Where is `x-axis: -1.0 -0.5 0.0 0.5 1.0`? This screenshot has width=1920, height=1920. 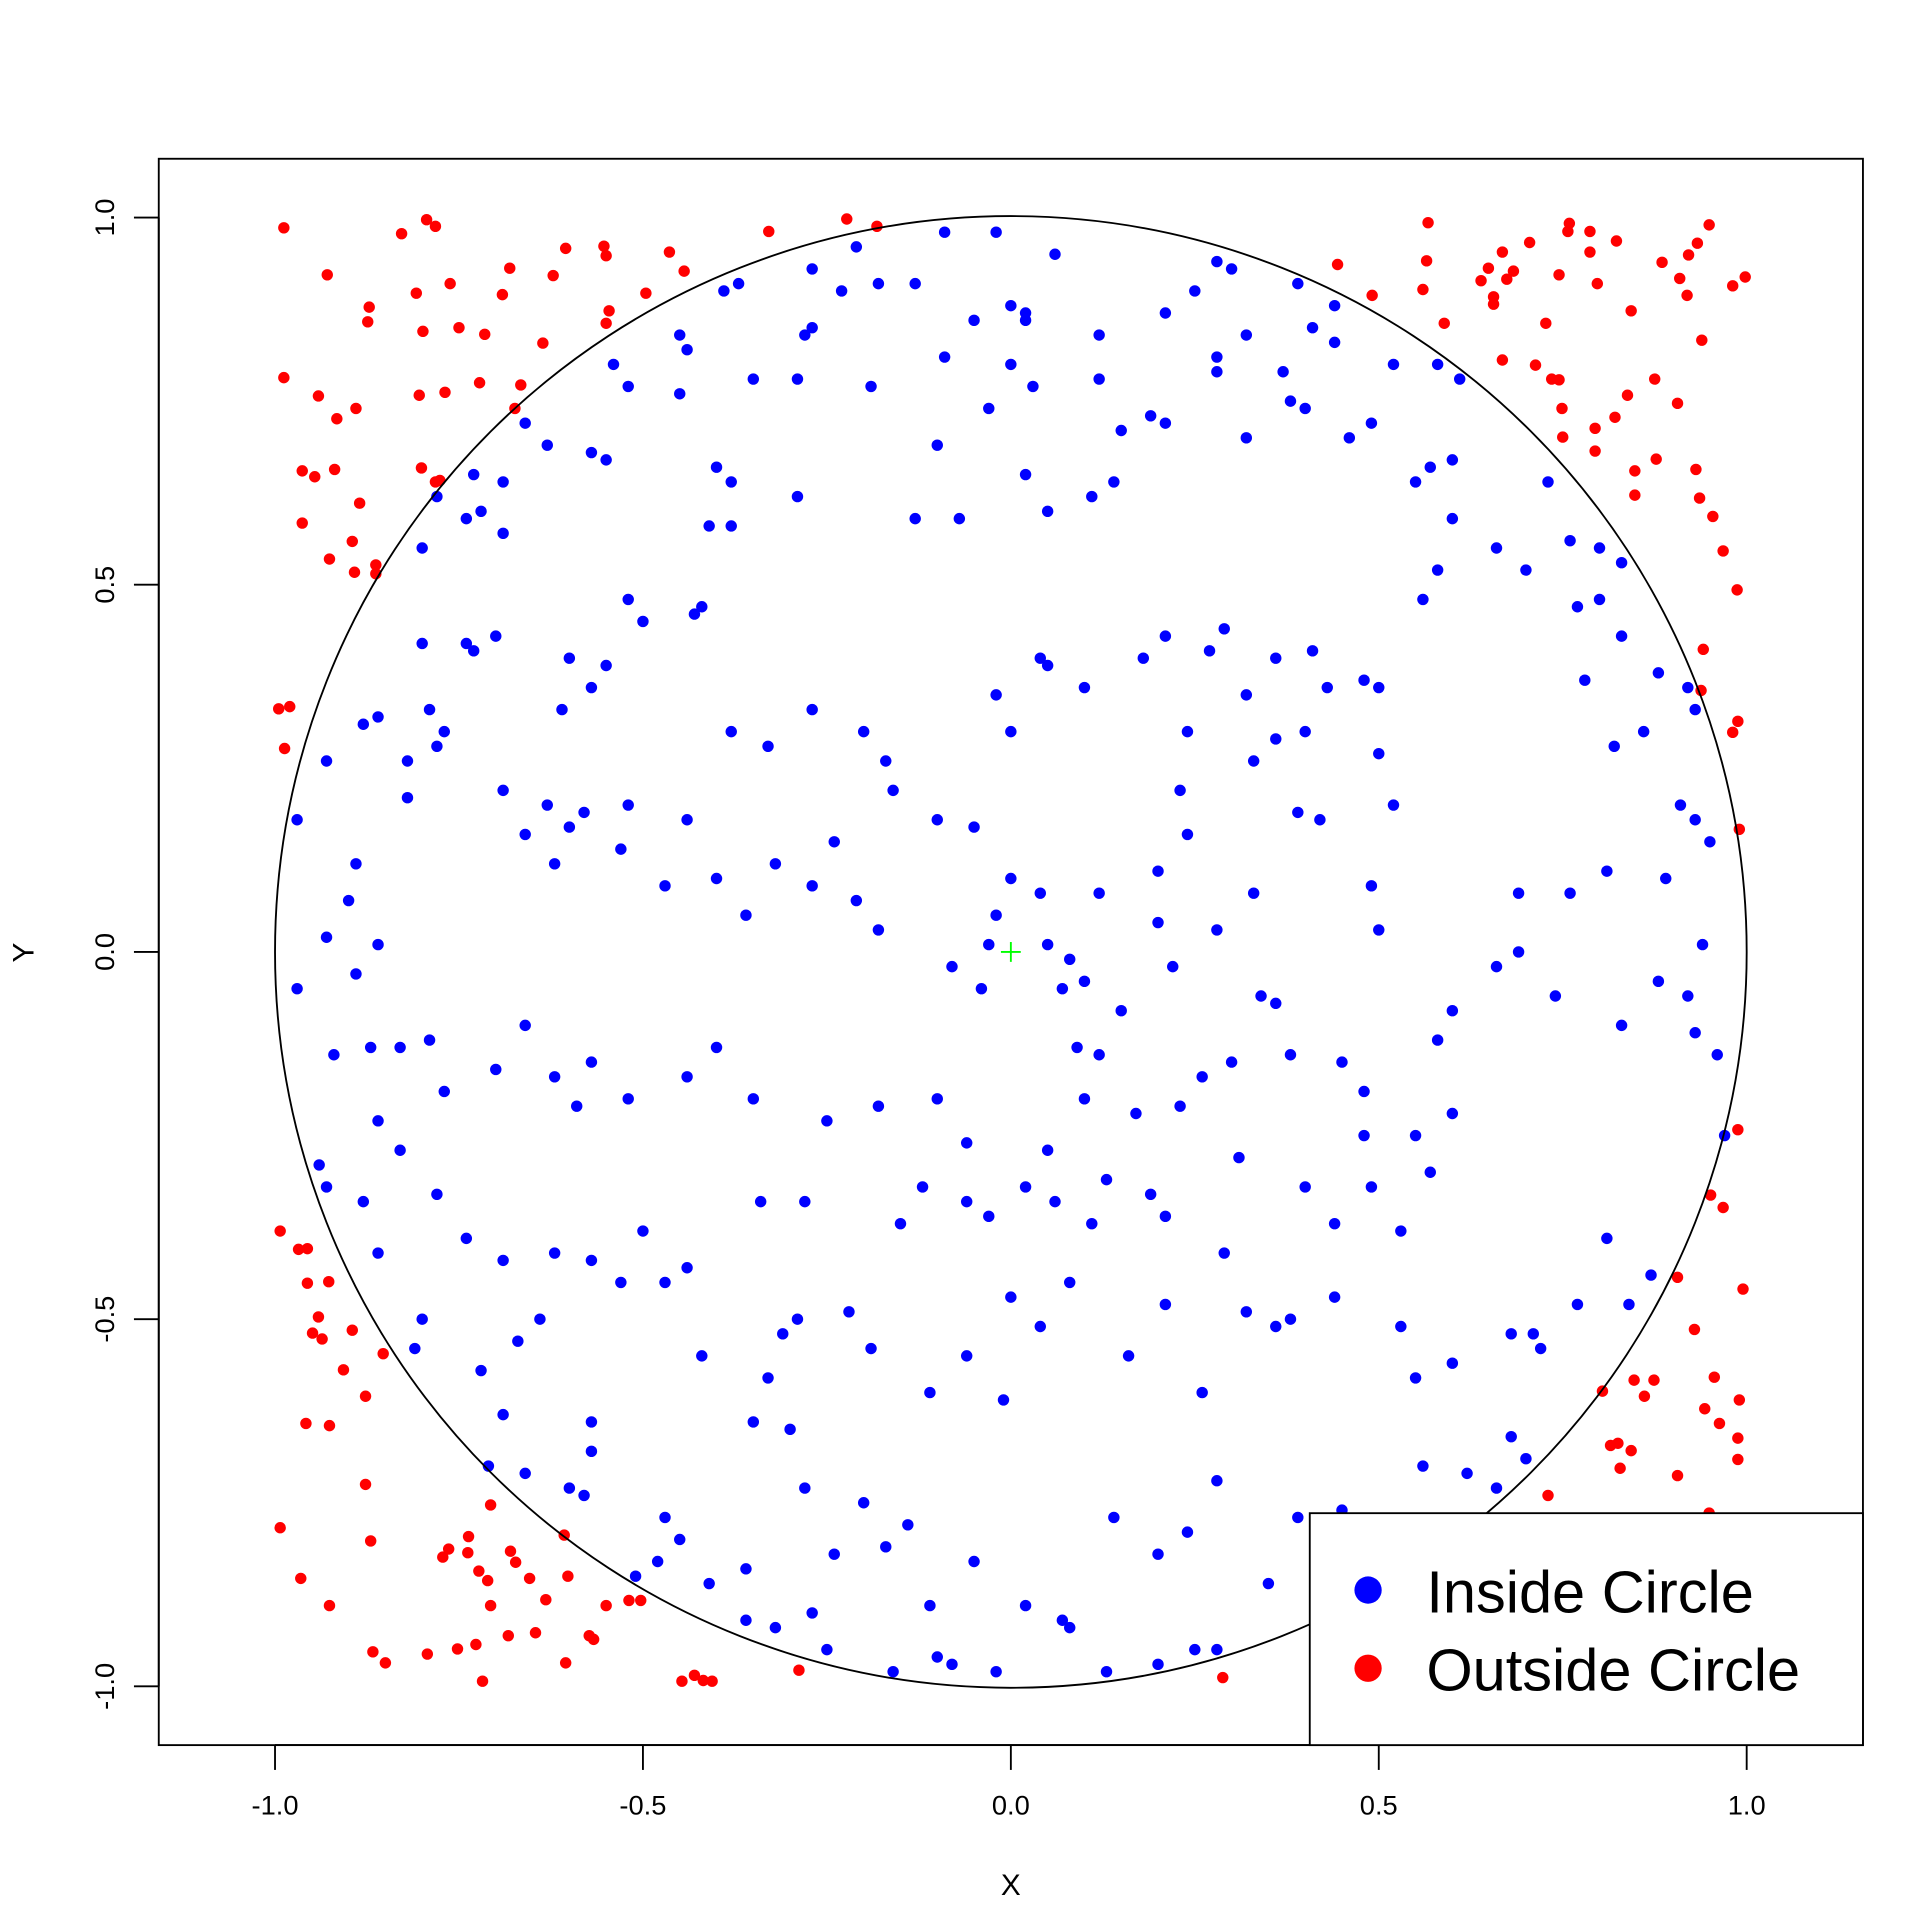
x-axis: -1.0 -0.5 0.0 0.5 1.0 is located at coordinates (1009, 1782).